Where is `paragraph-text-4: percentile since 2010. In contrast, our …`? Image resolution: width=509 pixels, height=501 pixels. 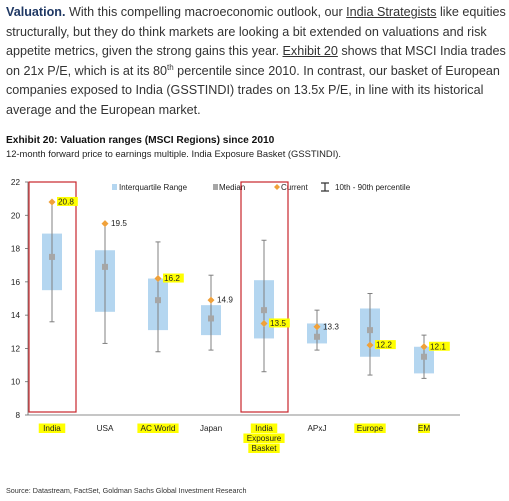 paragraph-text-4: percentile since 2010. In contrast, our … is located at coordinates (253, 90).